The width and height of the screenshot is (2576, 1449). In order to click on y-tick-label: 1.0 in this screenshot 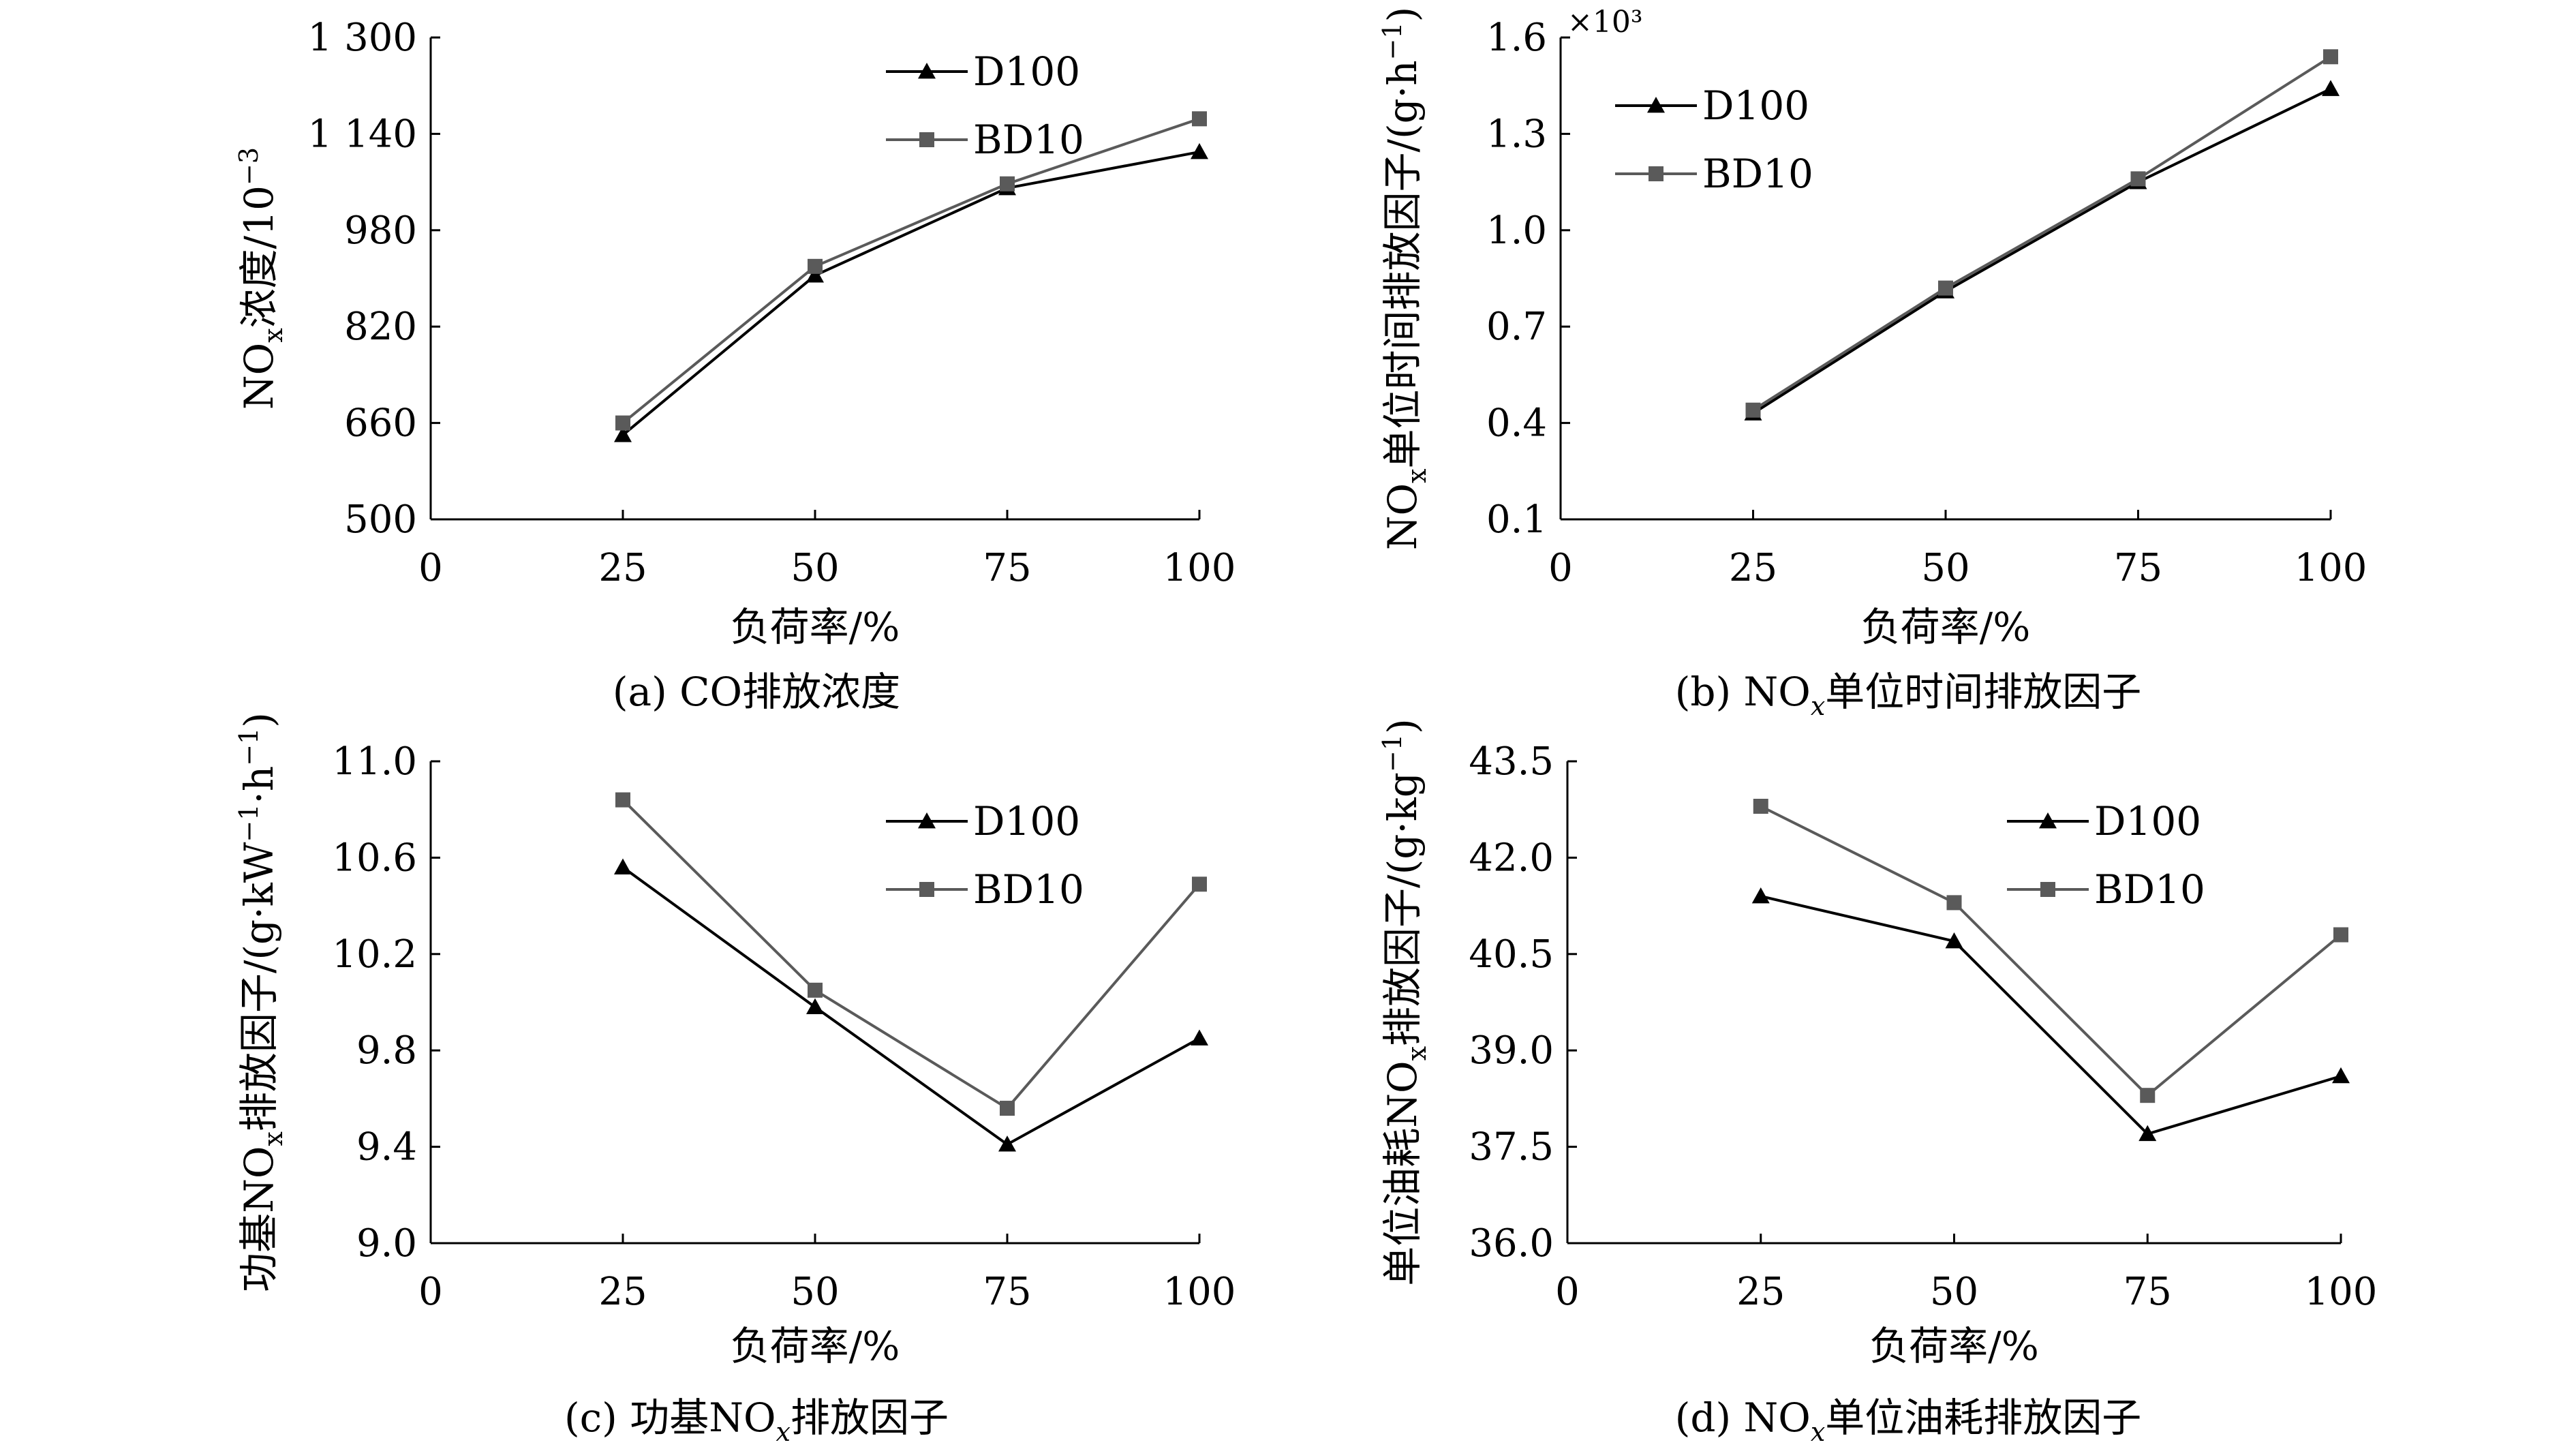, I will do `click(1516, 231)`.